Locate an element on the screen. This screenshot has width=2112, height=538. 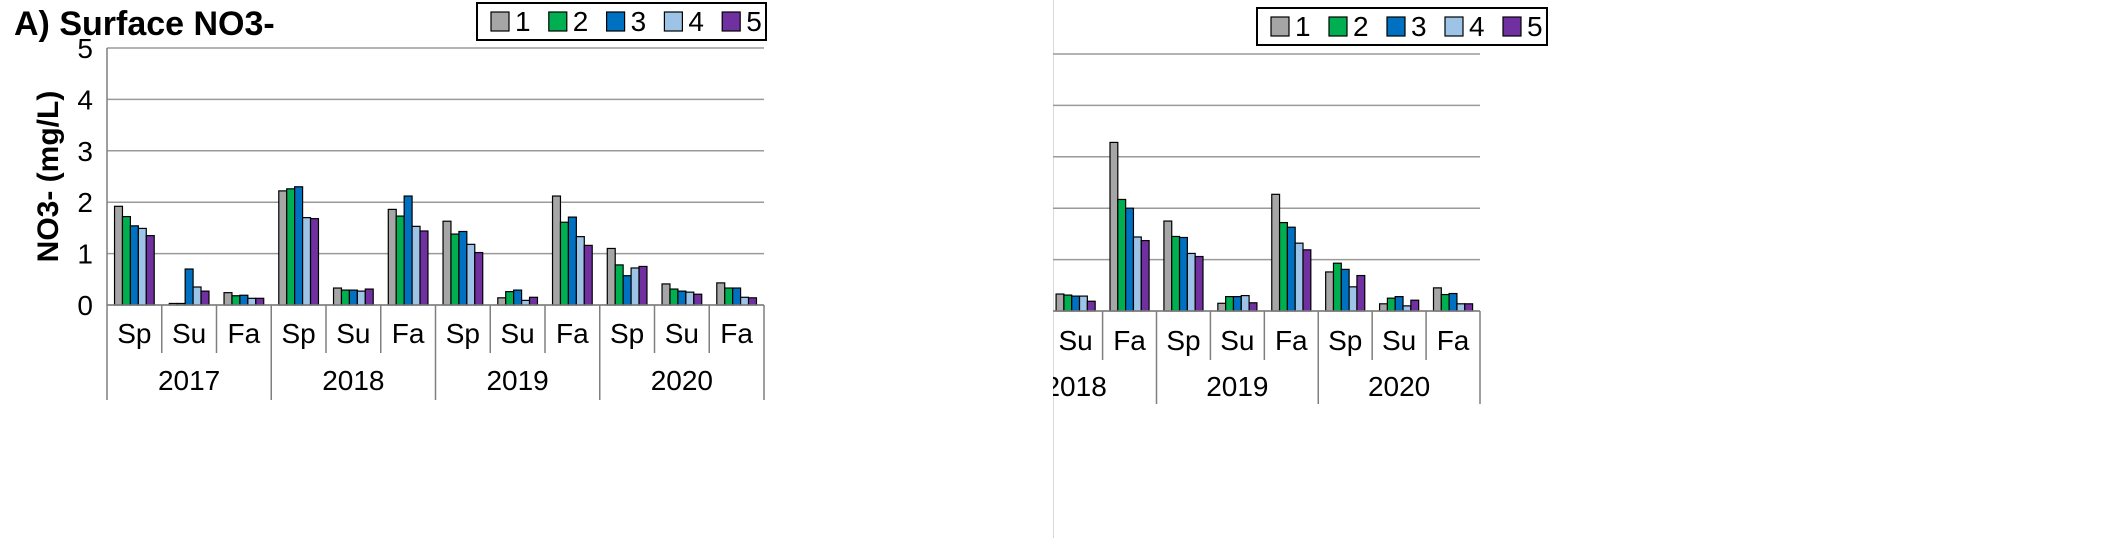
y-tick-label: 5 is located at coordinates (85, 48).